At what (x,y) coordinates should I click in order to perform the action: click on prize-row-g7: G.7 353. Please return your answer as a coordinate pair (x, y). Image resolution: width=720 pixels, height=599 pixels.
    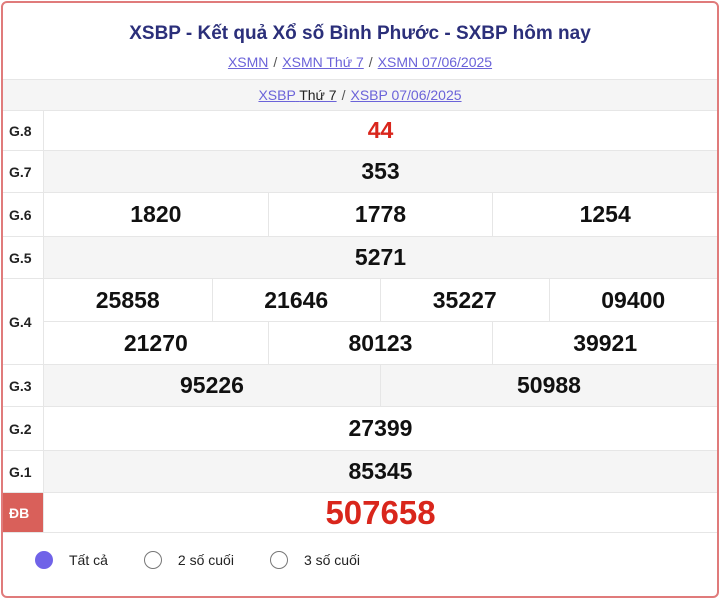
    Looking at the image, I should click on (360, 172).